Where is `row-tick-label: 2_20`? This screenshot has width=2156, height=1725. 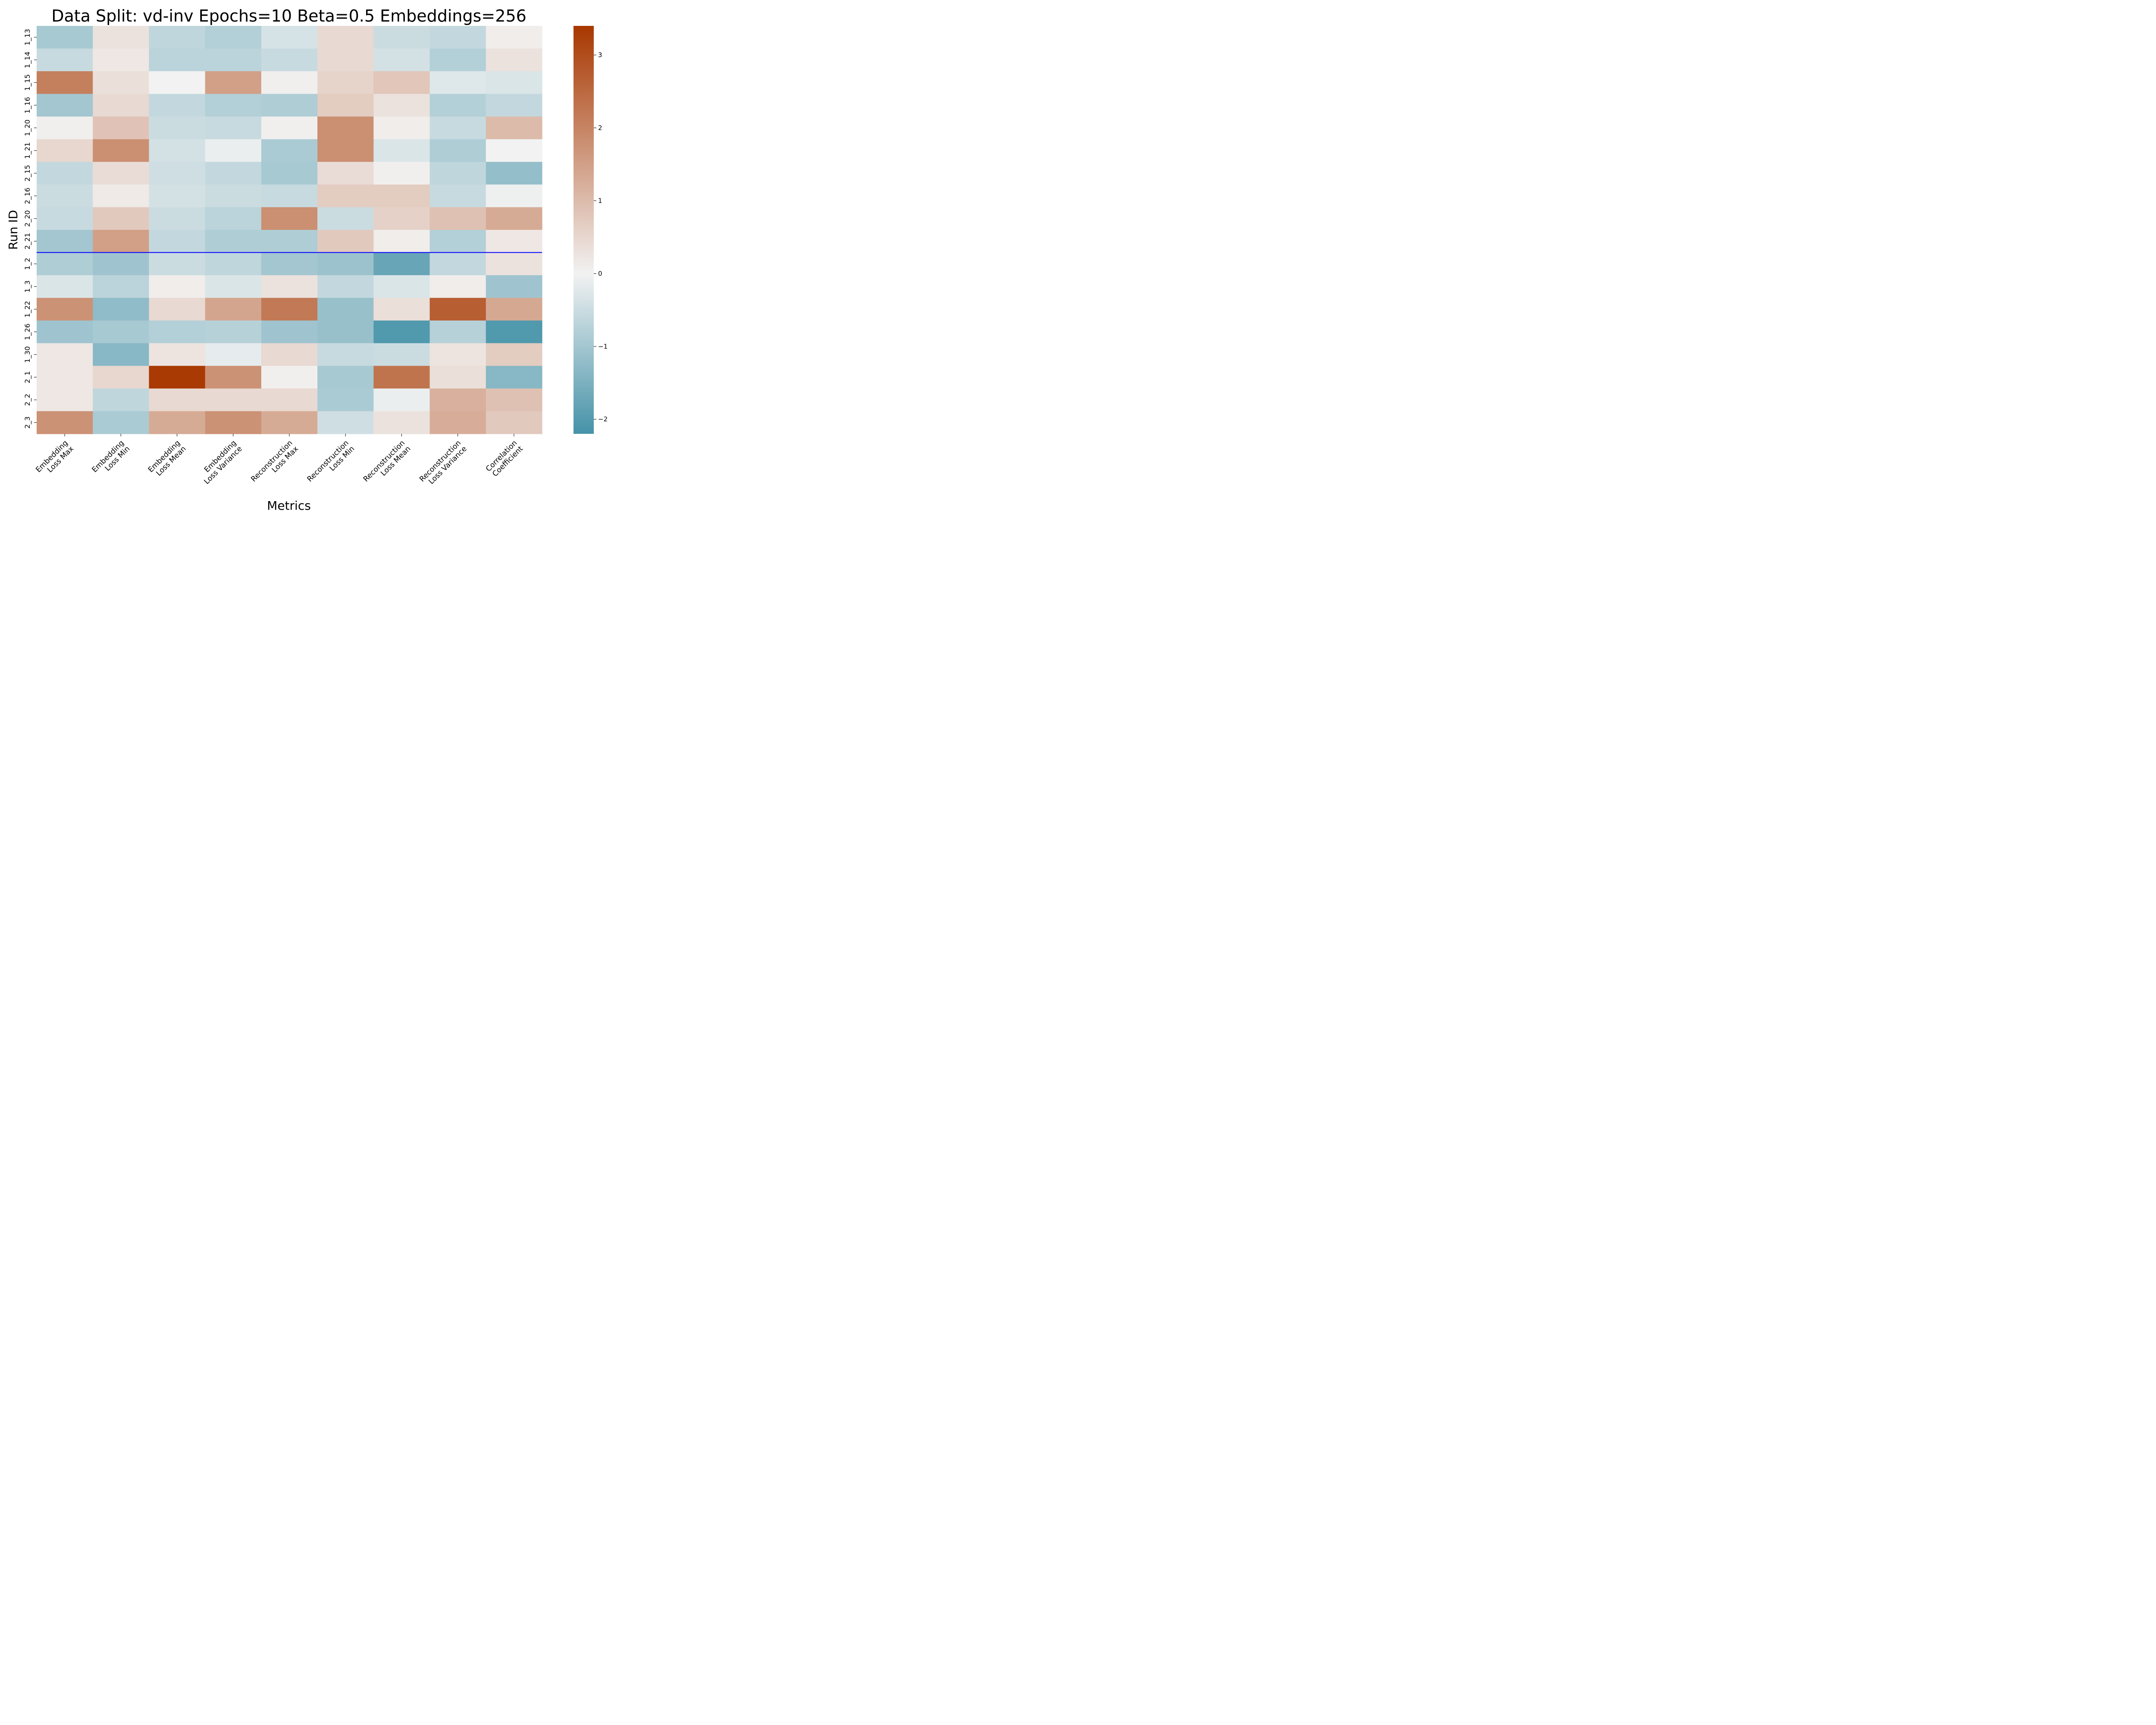 row-tick-label: 2_20 is located at coordinates (27, 219).